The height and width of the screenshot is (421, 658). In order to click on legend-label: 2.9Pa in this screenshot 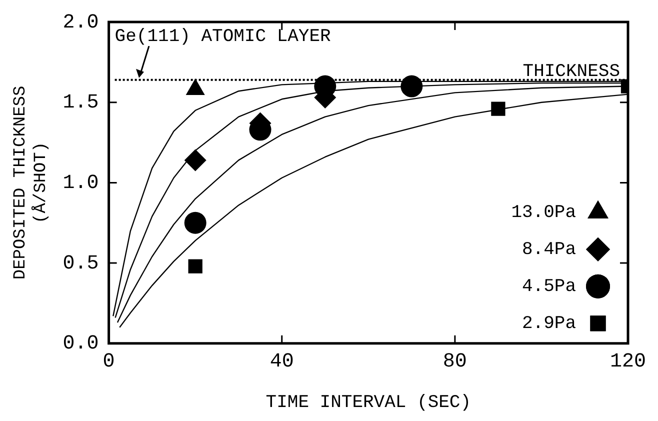, I will do `click(549, 324)`.